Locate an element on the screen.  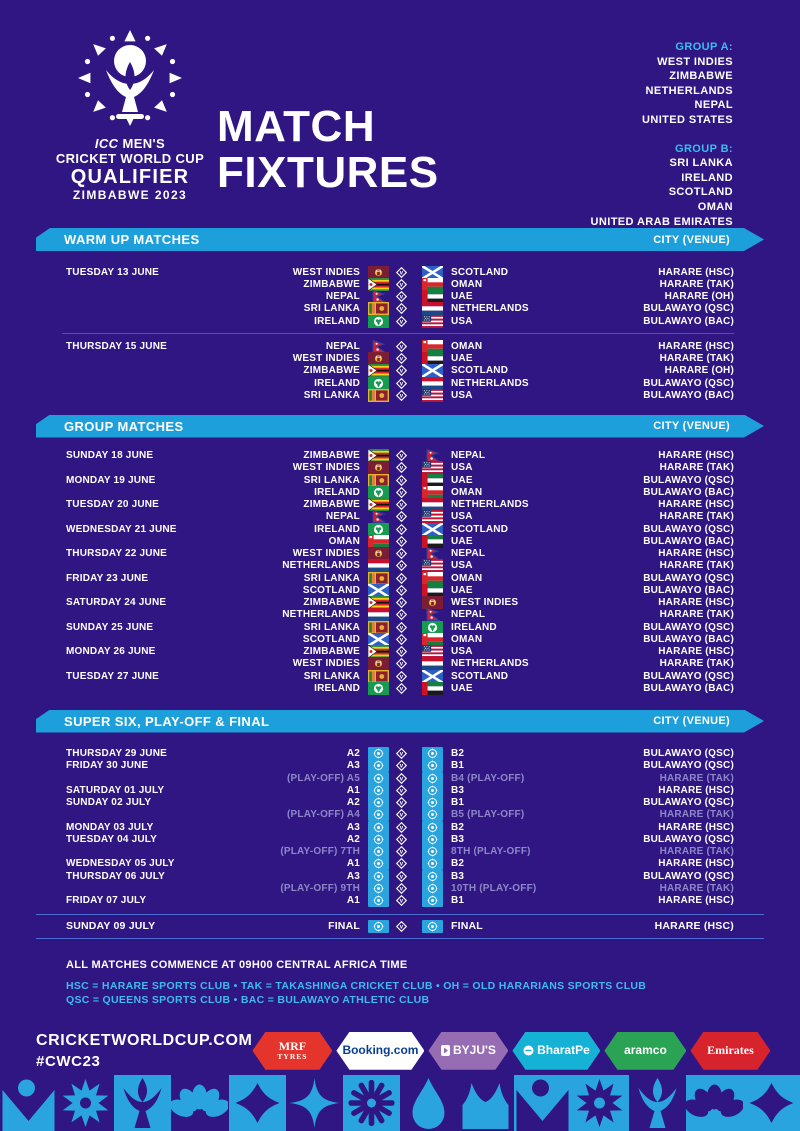
home-team-label: A2 is located at coordinates (353, 803).